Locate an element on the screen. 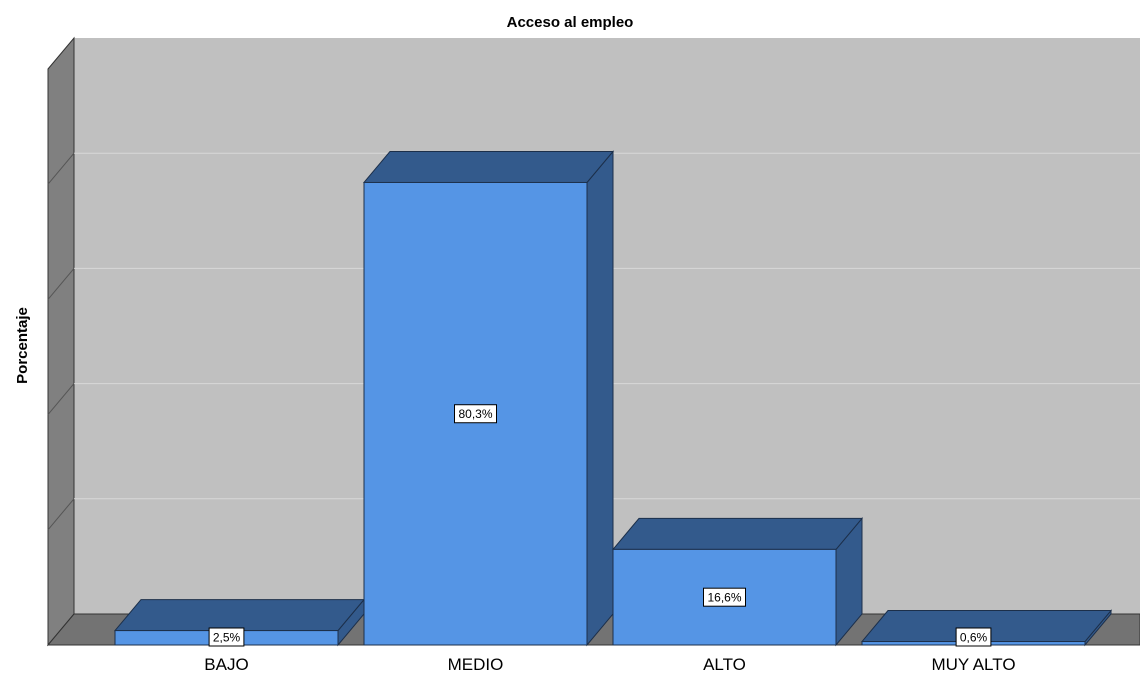  x-tick-label: MEDIO is located at coordinates (476, 664).